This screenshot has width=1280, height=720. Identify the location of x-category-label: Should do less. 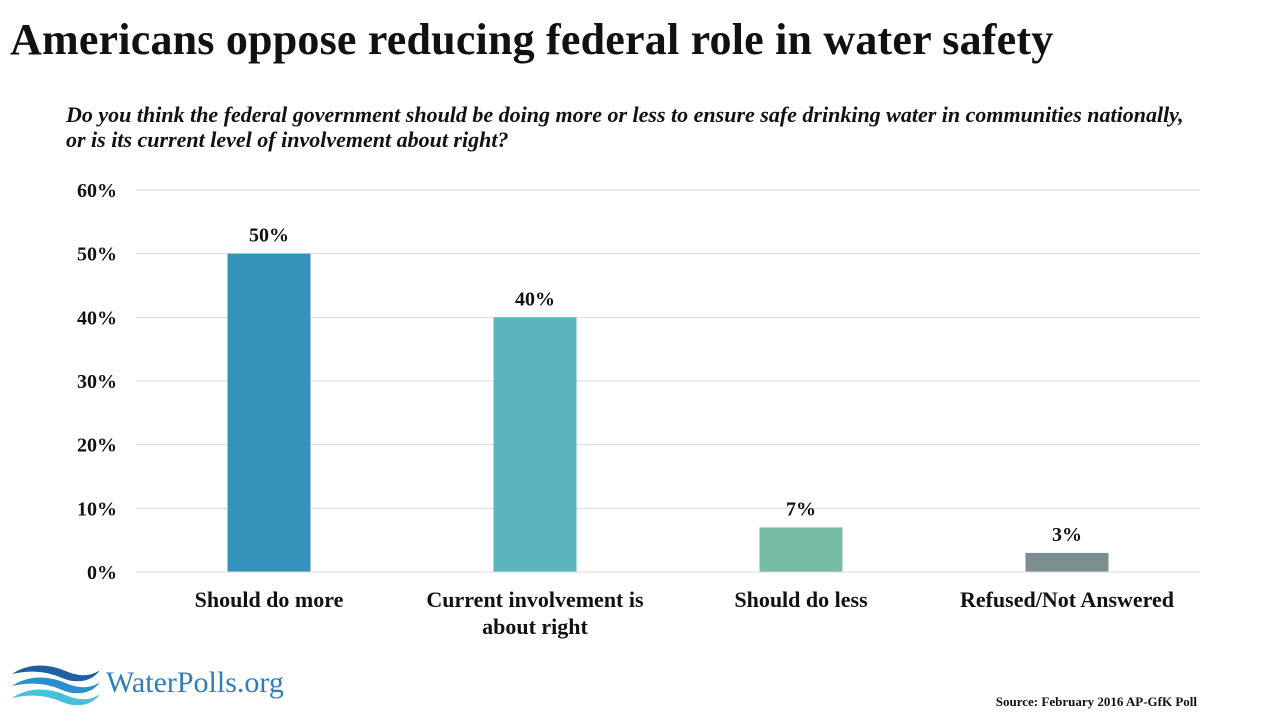
(801, 599).